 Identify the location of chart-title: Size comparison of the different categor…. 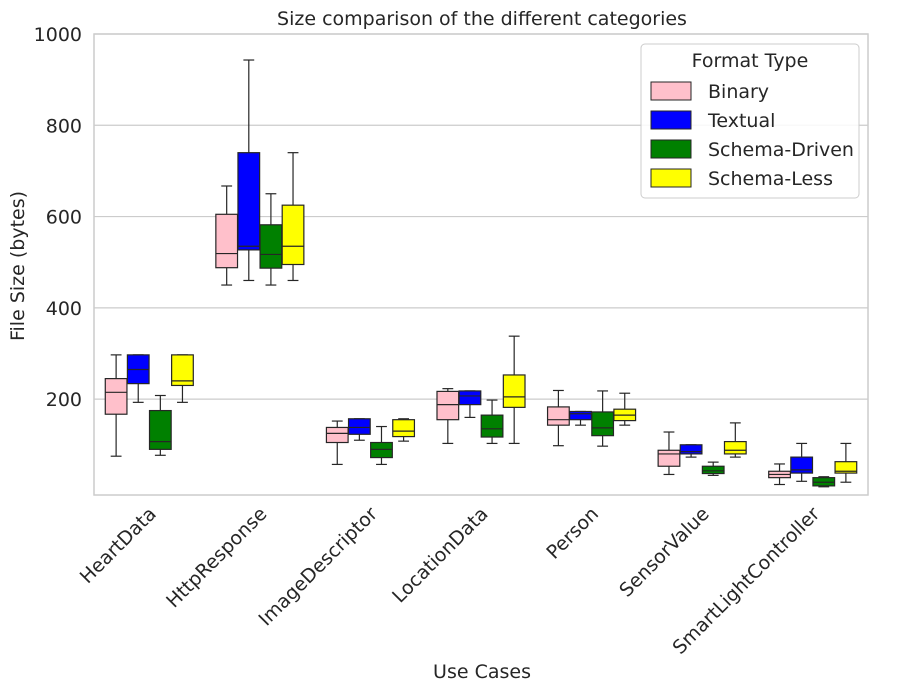
(482, 19).